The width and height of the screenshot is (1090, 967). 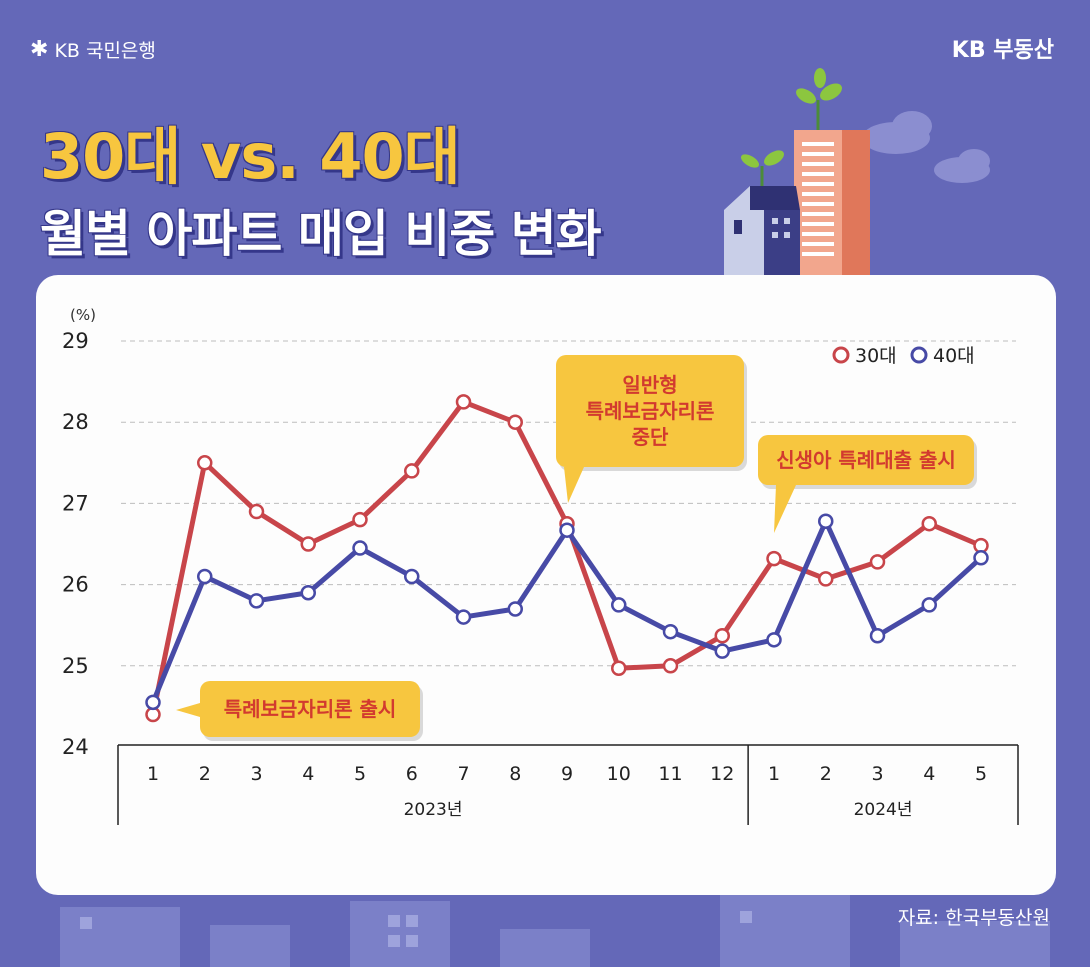 I want to click on annotation-line: 중단, so click(x=650, y=437).